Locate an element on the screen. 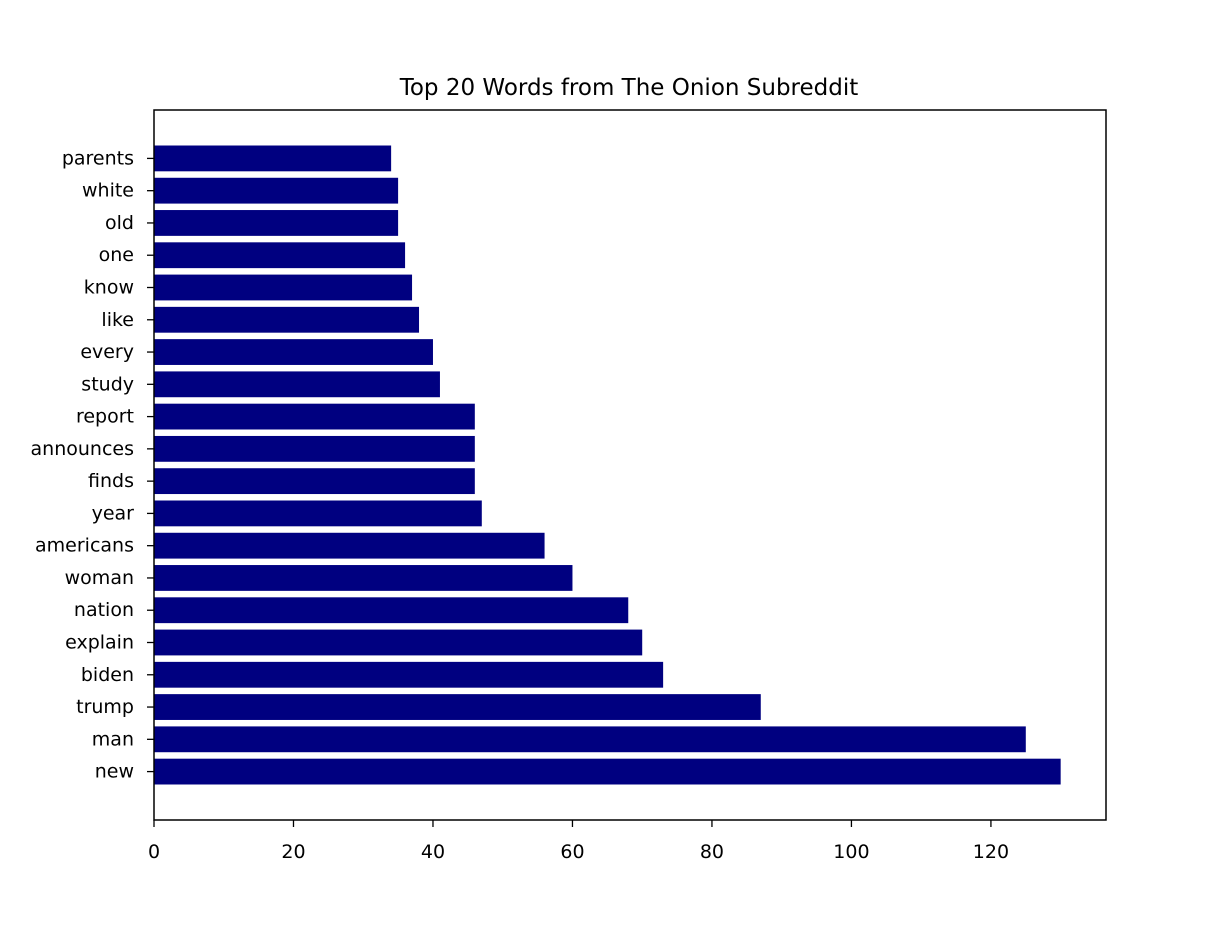  bar-like is located at coordinates (287, 319).